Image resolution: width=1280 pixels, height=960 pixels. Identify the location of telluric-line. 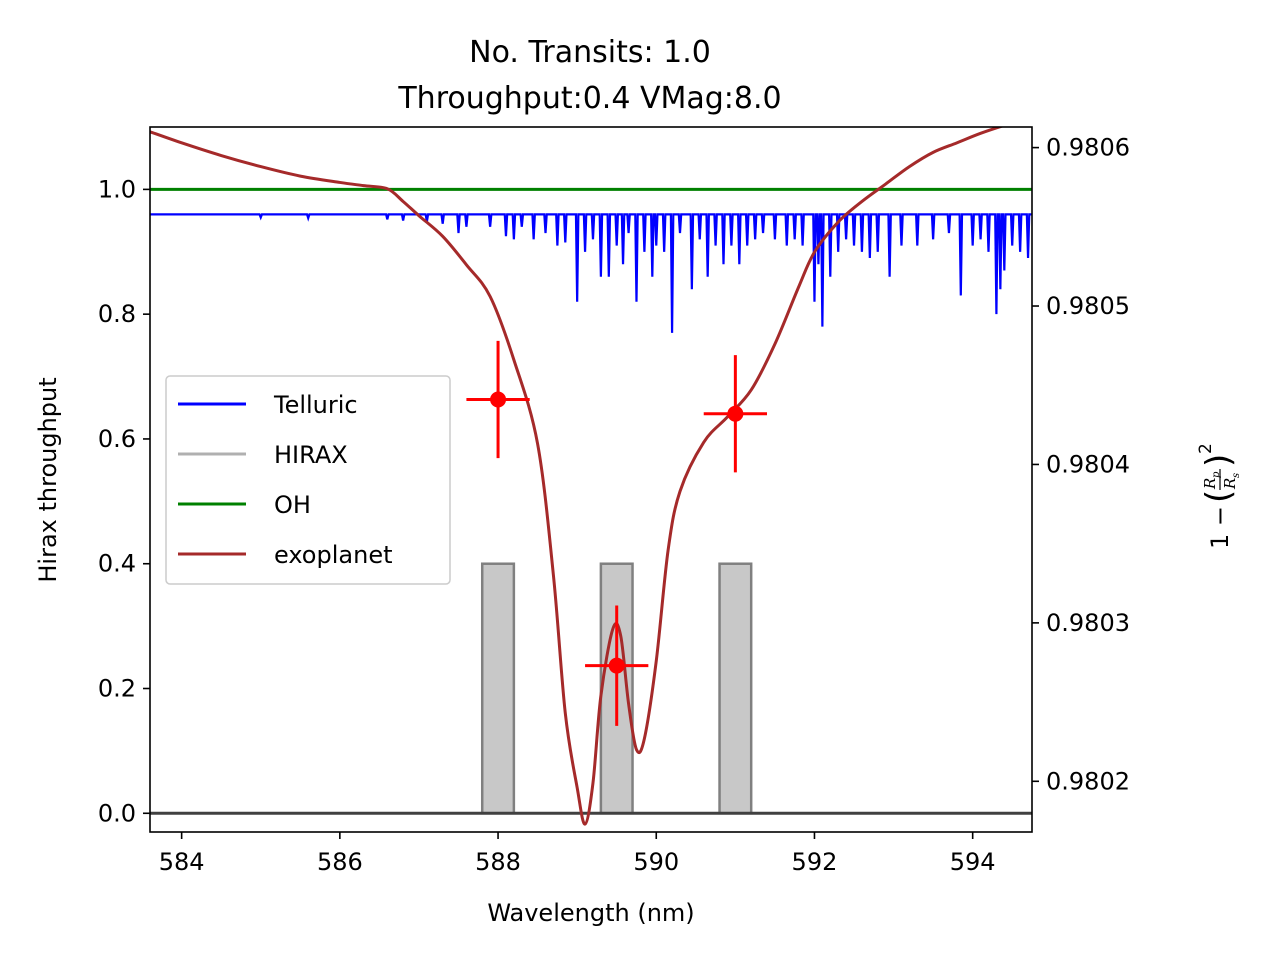
(591, 273).